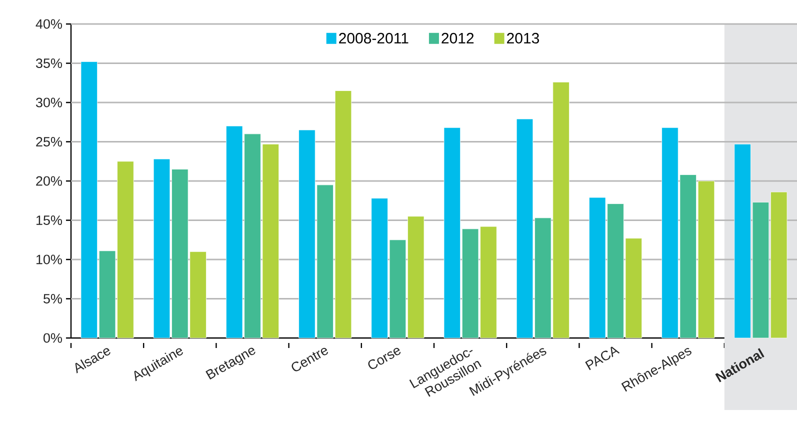 The height and width of the screenshot is (437, 797). I want to click on legend-label: 2013, so click(523, 38).